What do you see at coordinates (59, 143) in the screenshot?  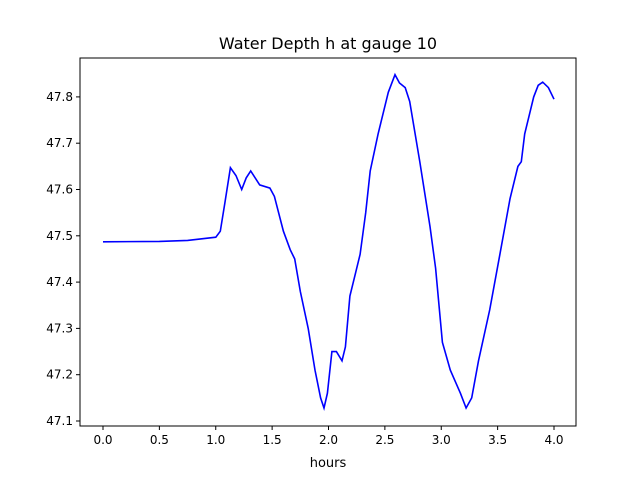 I see `y-tick-label: 47.7` at bounding box center [59, 143].